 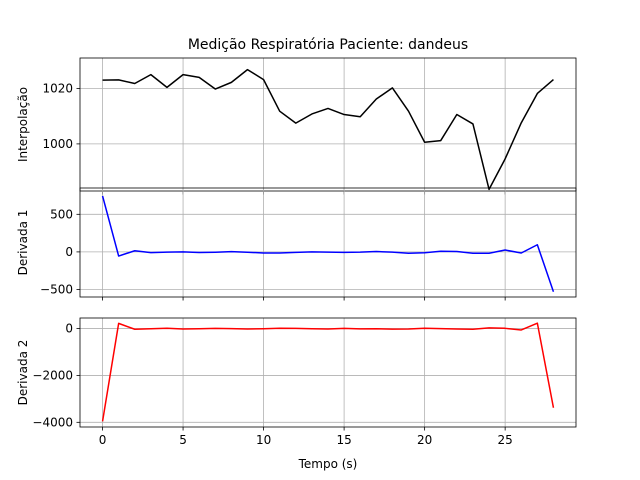 I want to click on y-tick-label: −2000, so click(x=52, y=376).